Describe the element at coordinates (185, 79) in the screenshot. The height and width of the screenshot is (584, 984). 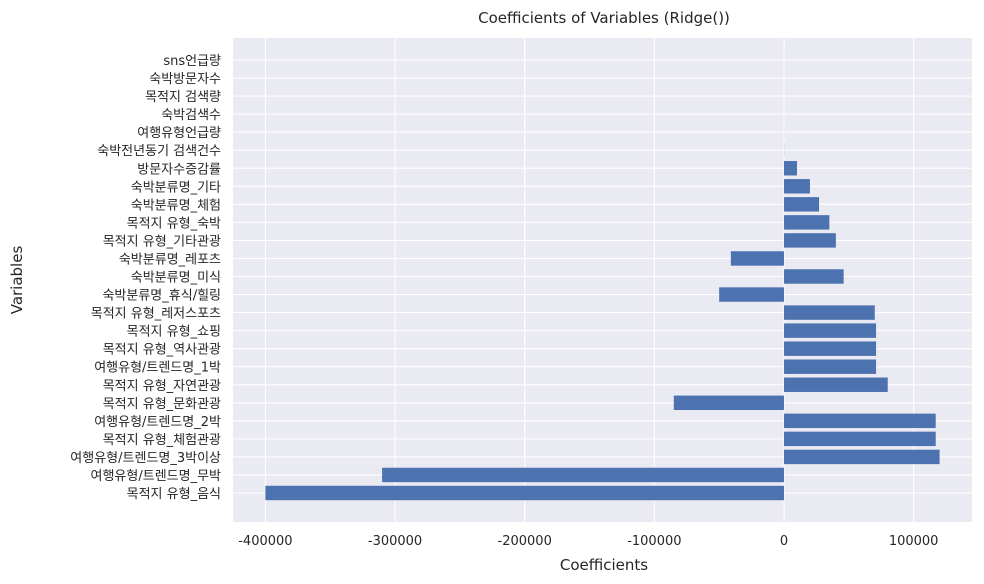
I see `y-tick-label: 숙박방문자수` at that location.